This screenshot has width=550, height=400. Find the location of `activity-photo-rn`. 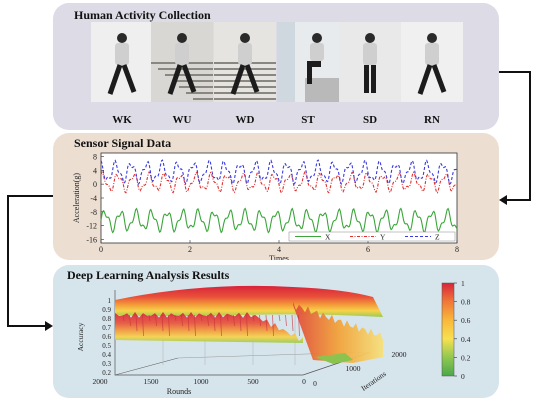

activity-photo-rn is located at coordinates (432, 62).